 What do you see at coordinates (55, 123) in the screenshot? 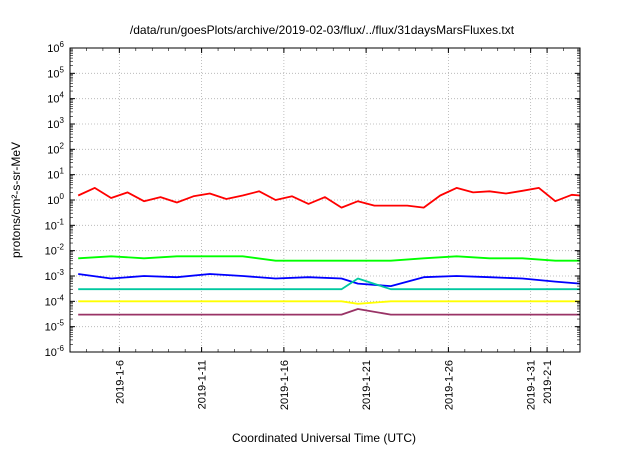
I see `y-tick-label: 10³` at bounding box center [55, 123].